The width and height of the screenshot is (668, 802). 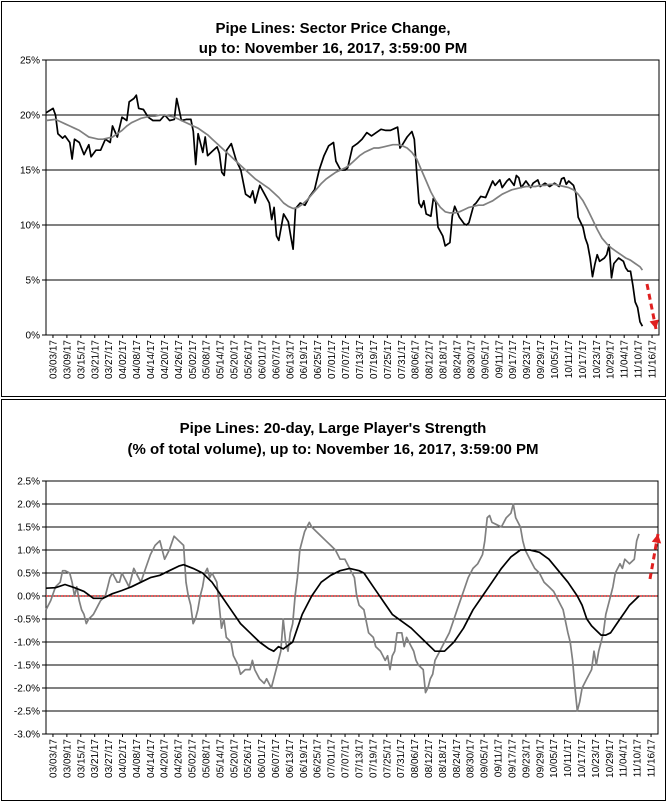 I want to click on trend-up-arrow-head, so click(x=656, y=539).